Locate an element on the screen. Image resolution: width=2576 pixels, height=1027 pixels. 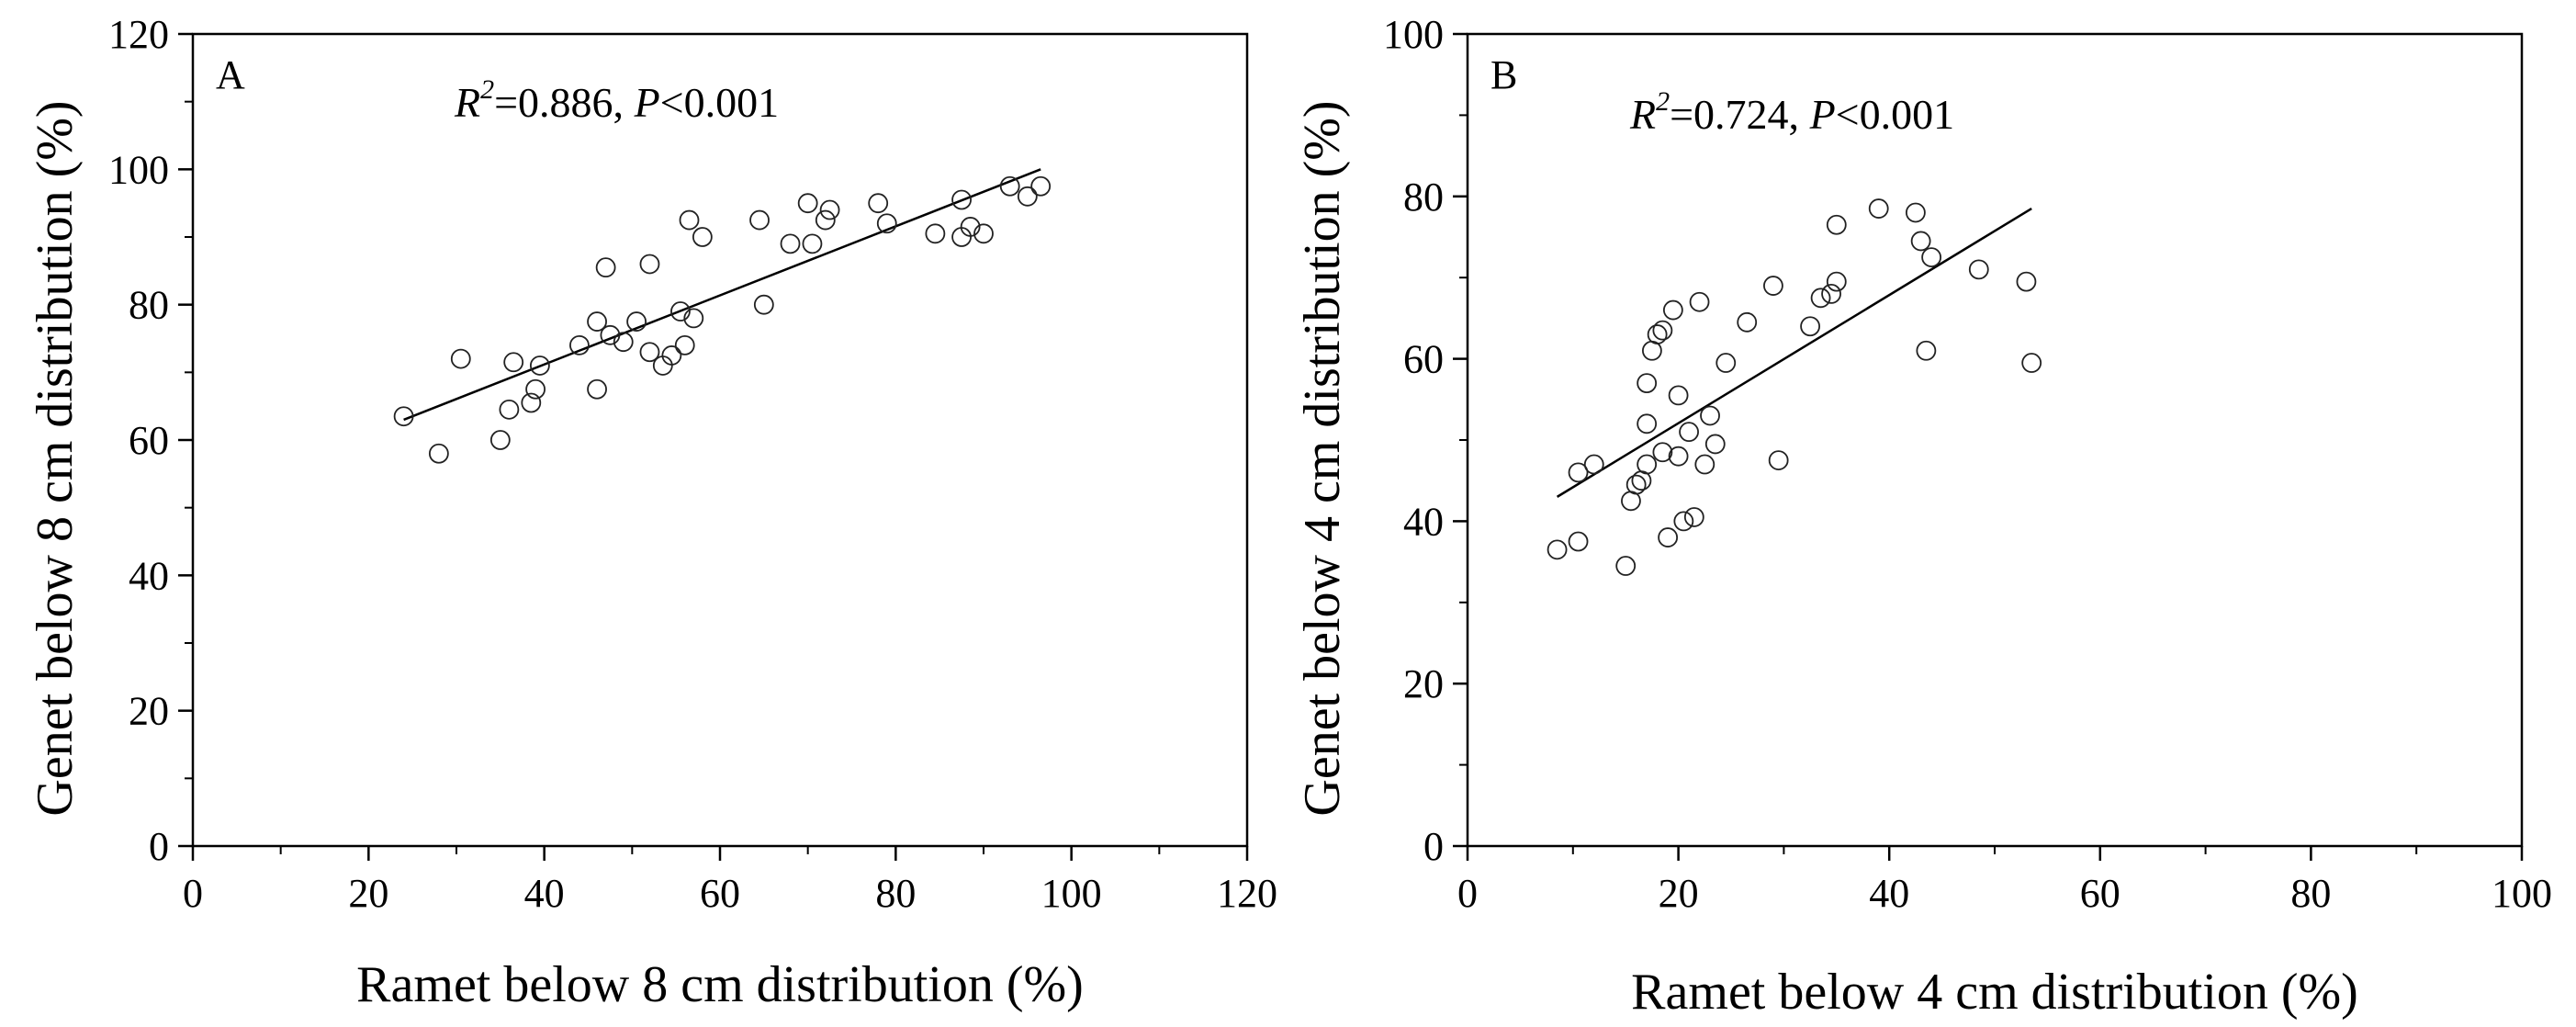
panel-b-regression-line is located at coordinates (1794, 352).